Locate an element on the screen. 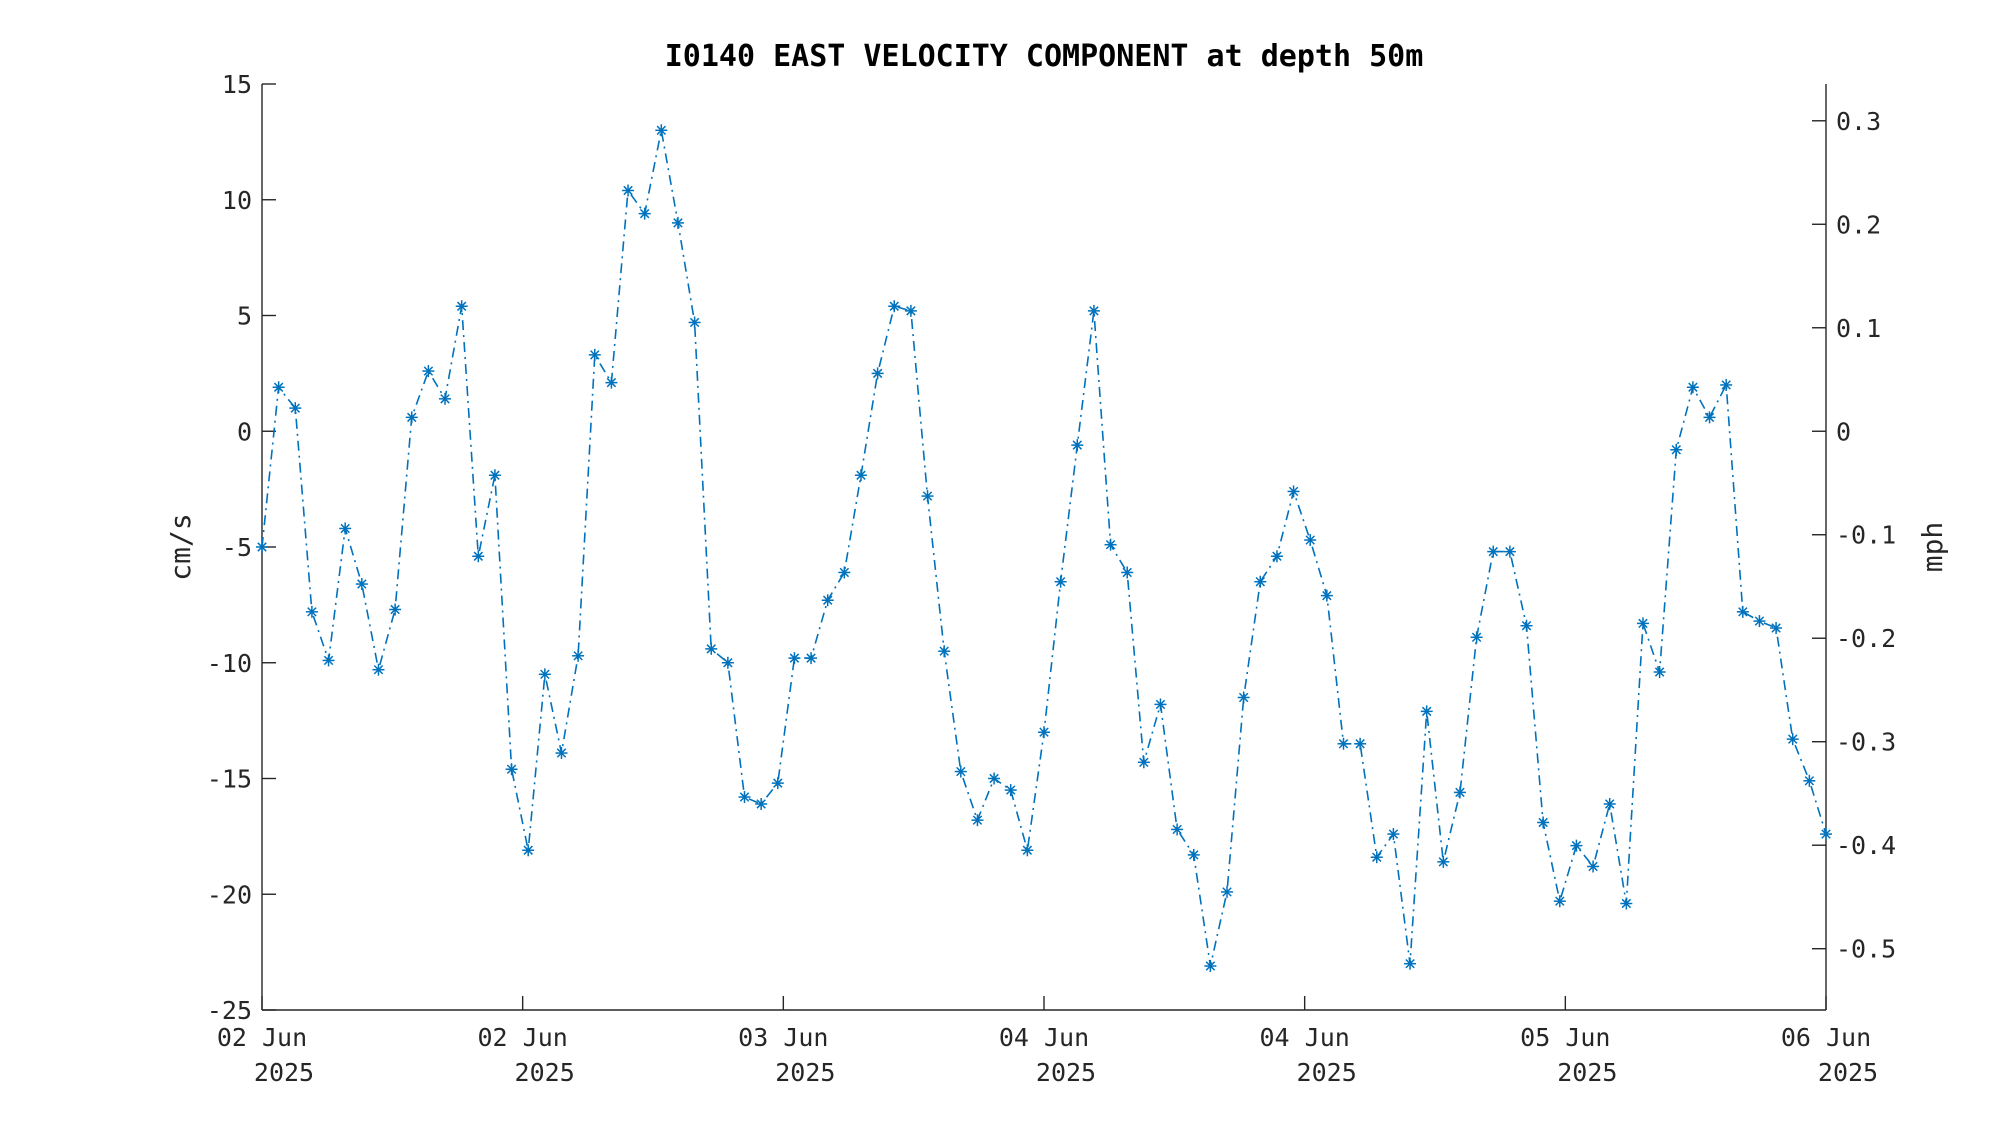 This screenshot has height=1125, width=2000. y-tick-label: 5 is located at coordinates (244, 316).